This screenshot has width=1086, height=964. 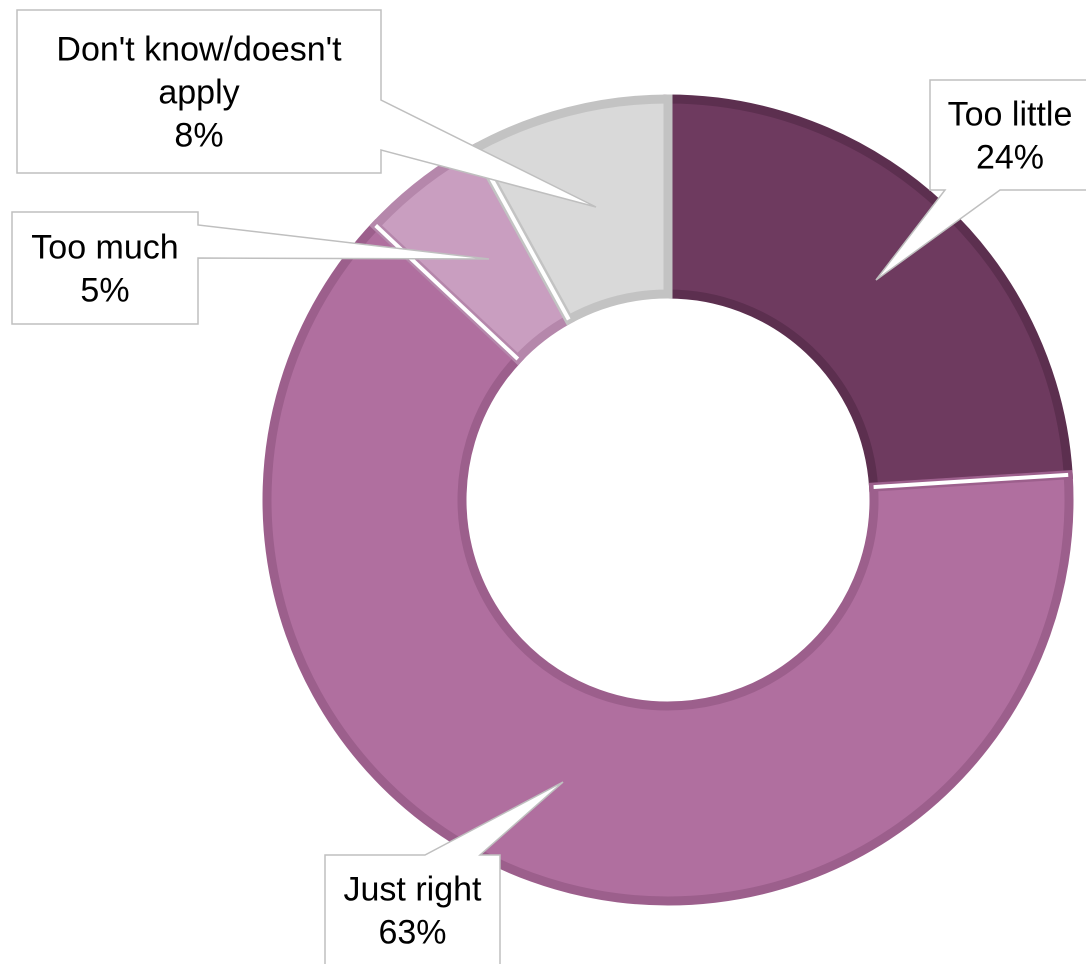 What do you see at coordinates (199, 50) in the screenshot?
I see `callout-category-label: Don't know/doesn't` at bounding box center [199, 50].